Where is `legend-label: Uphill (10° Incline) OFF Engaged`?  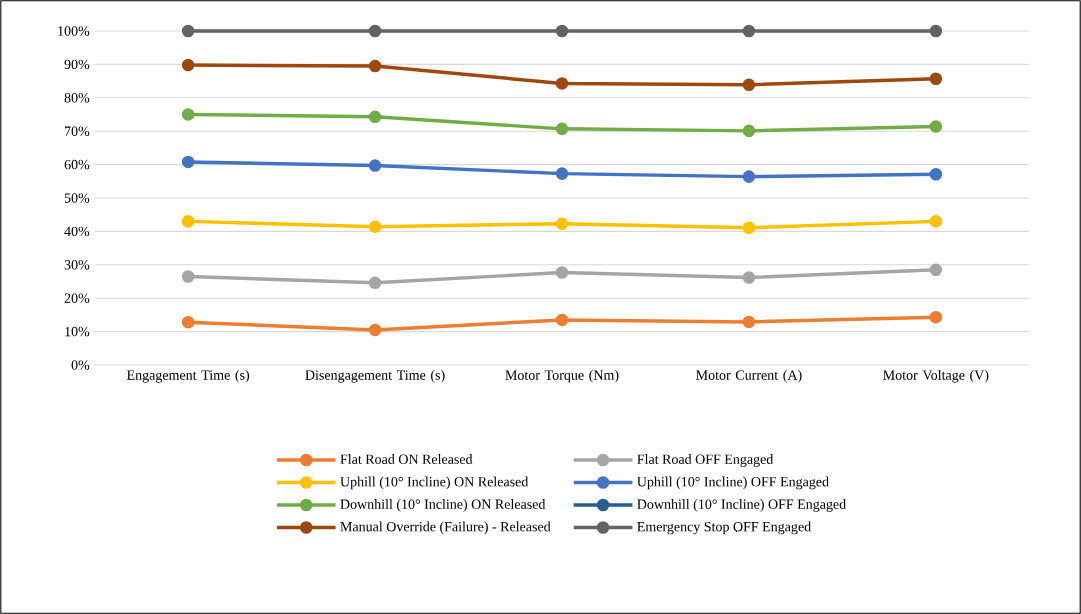 legend-label: Uphill (10° Incline) OFF Engaged is located at coordinates (733, 483).